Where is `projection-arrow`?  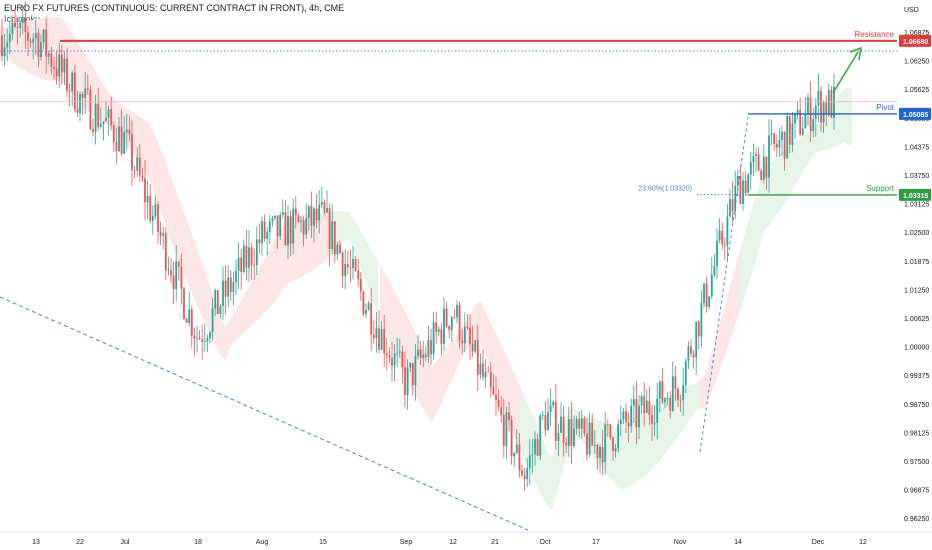 projection-arrow is located at coordinates (845, 72).